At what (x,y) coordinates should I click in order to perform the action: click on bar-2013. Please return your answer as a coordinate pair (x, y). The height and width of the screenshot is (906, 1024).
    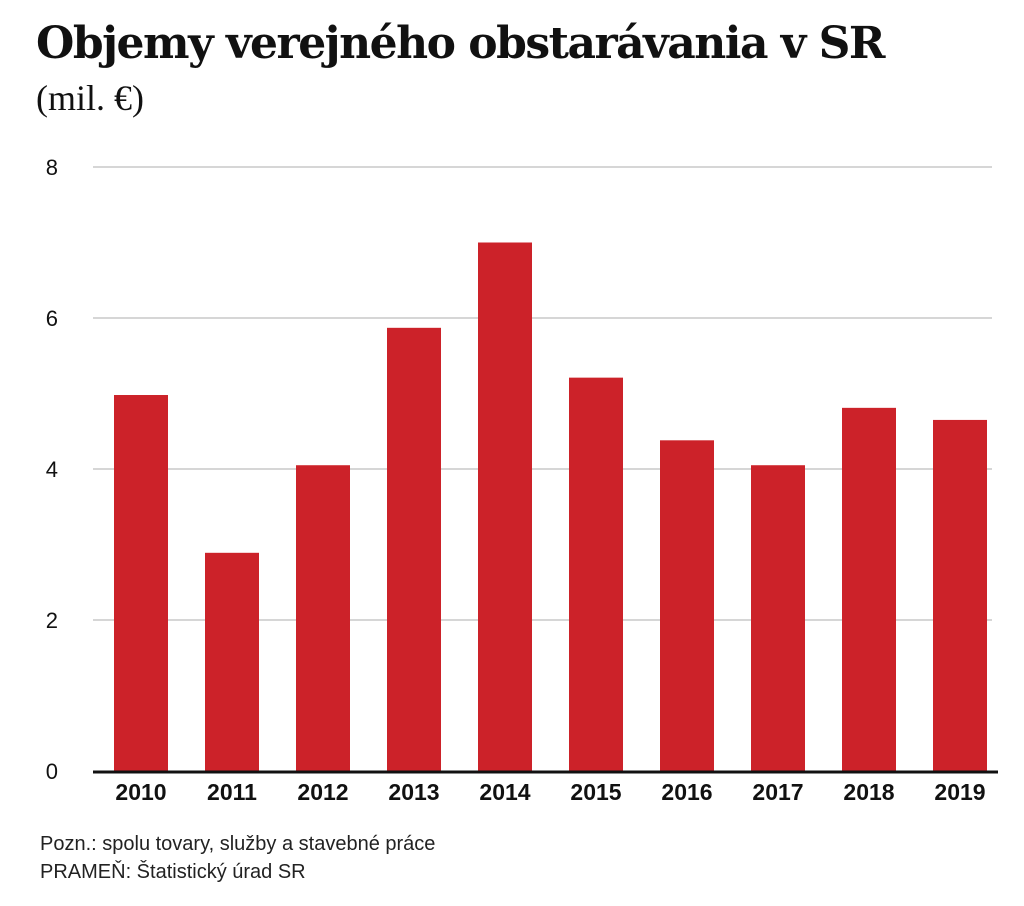
    Looking at the image, I should click on (414, 549).